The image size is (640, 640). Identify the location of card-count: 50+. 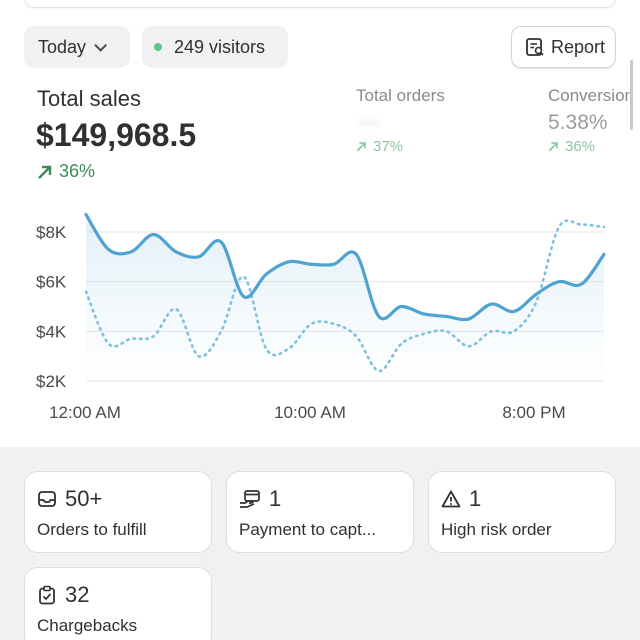
(84, 498).